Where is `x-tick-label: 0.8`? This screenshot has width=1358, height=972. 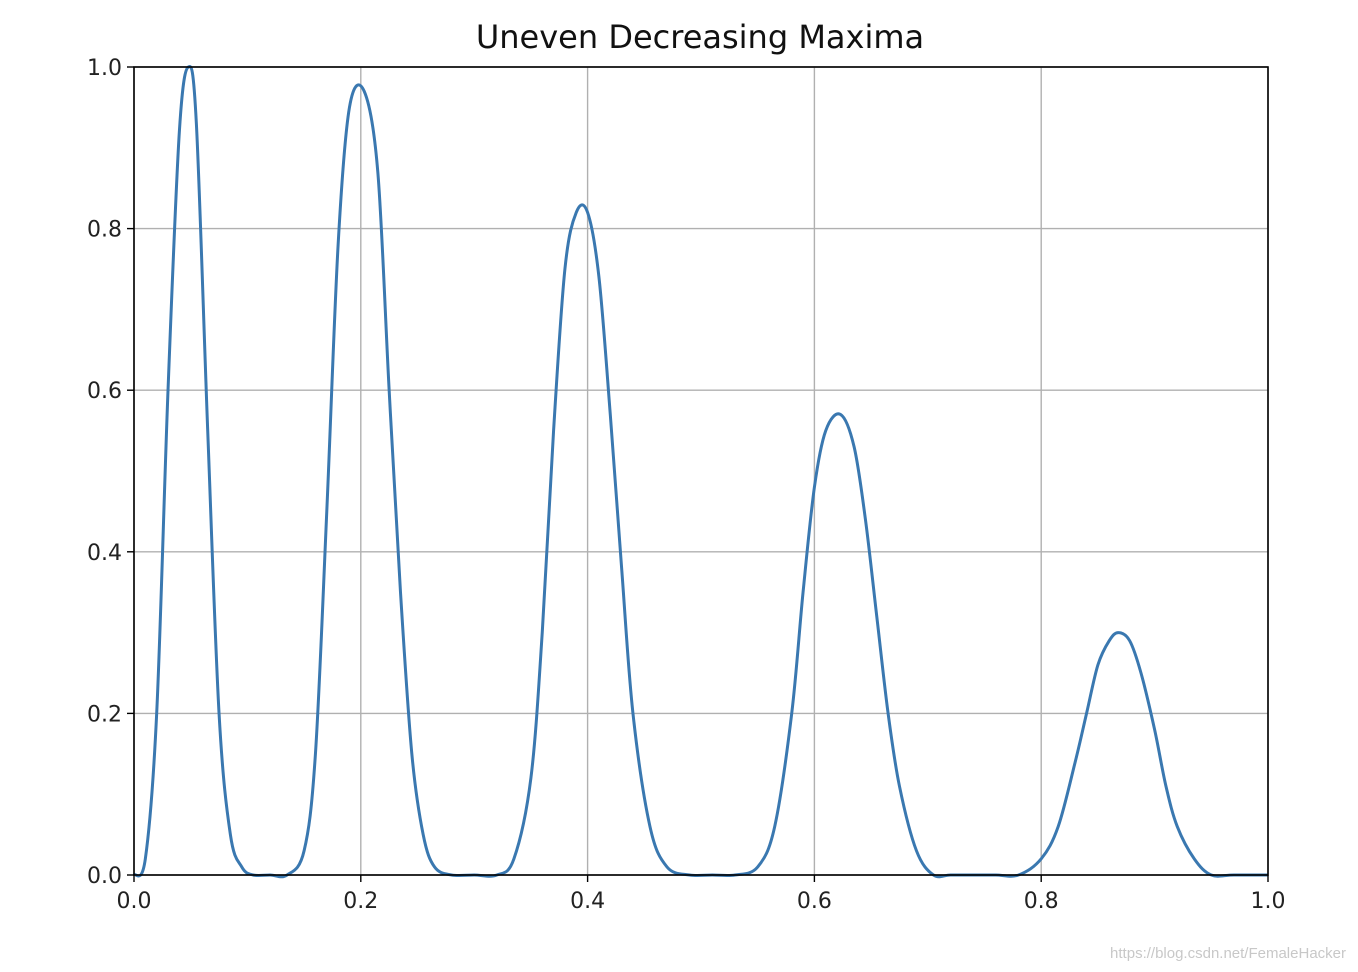
x-tick-label: 0.8 is located at coordinates (1041, 901).